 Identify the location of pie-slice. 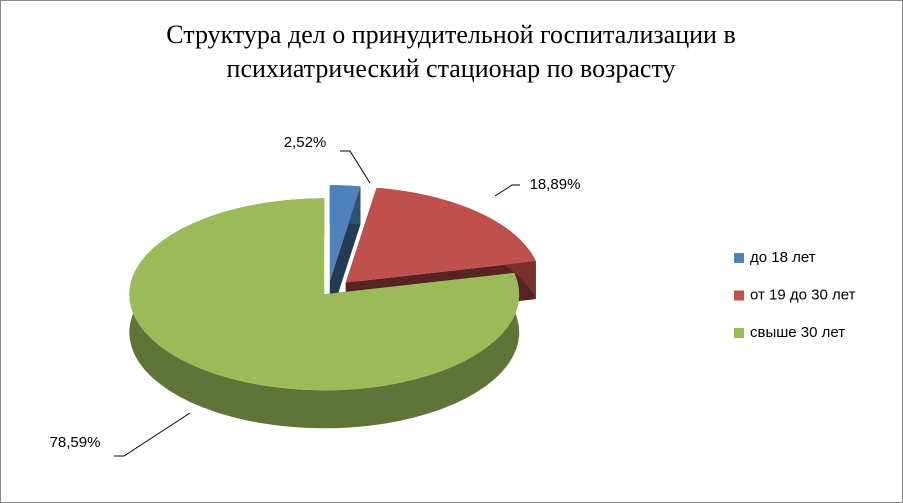
(345, 252).